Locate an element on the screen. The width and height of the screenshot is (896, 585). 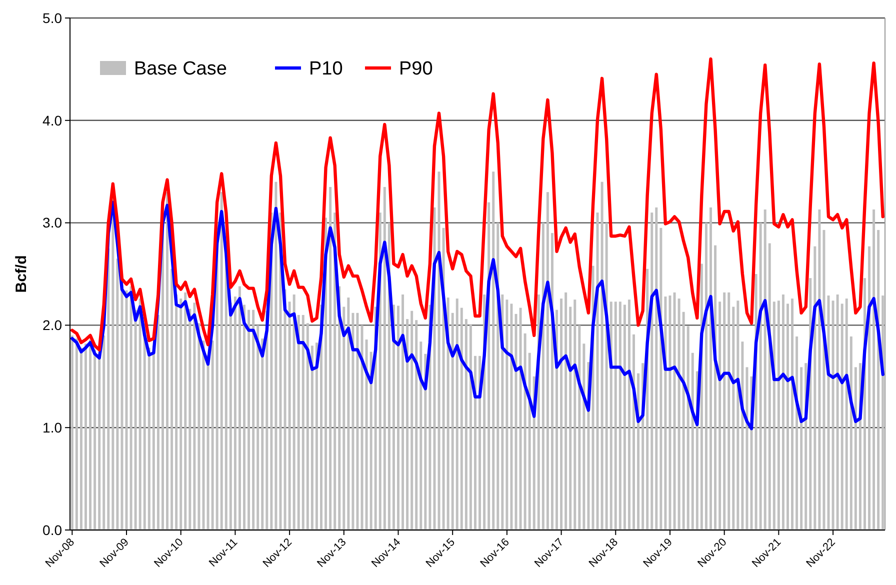
legend-label: P90 is located at coordinates (416, 69).